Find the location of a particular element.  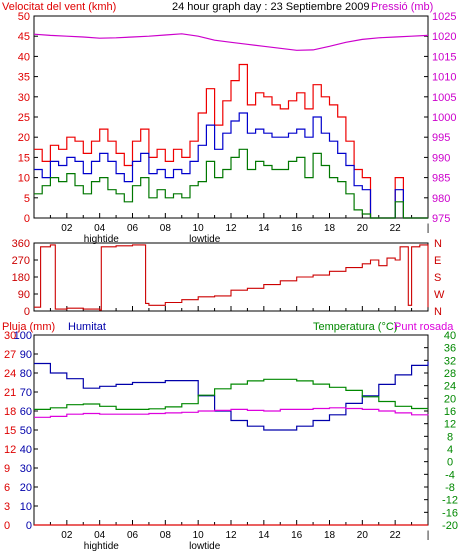

humidity-title: Humitat is located at coordinates (87, 327).